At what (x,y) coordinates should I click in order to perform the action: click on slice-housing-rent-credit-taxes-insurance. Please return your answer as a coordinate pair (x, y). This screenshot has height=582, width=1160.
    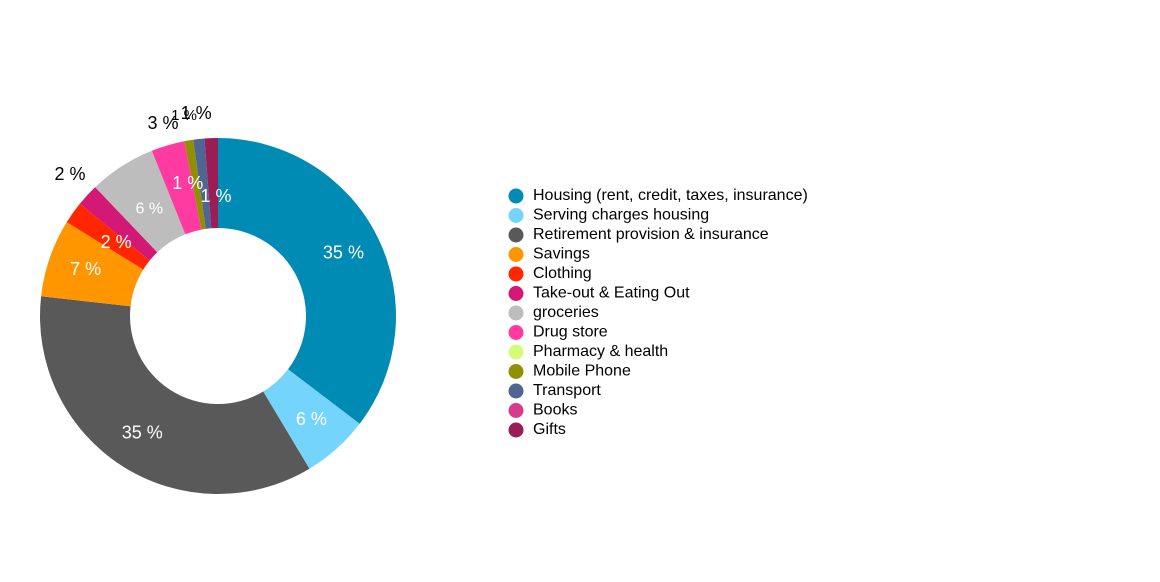
    Looking at the image, I should click on (307, 281).